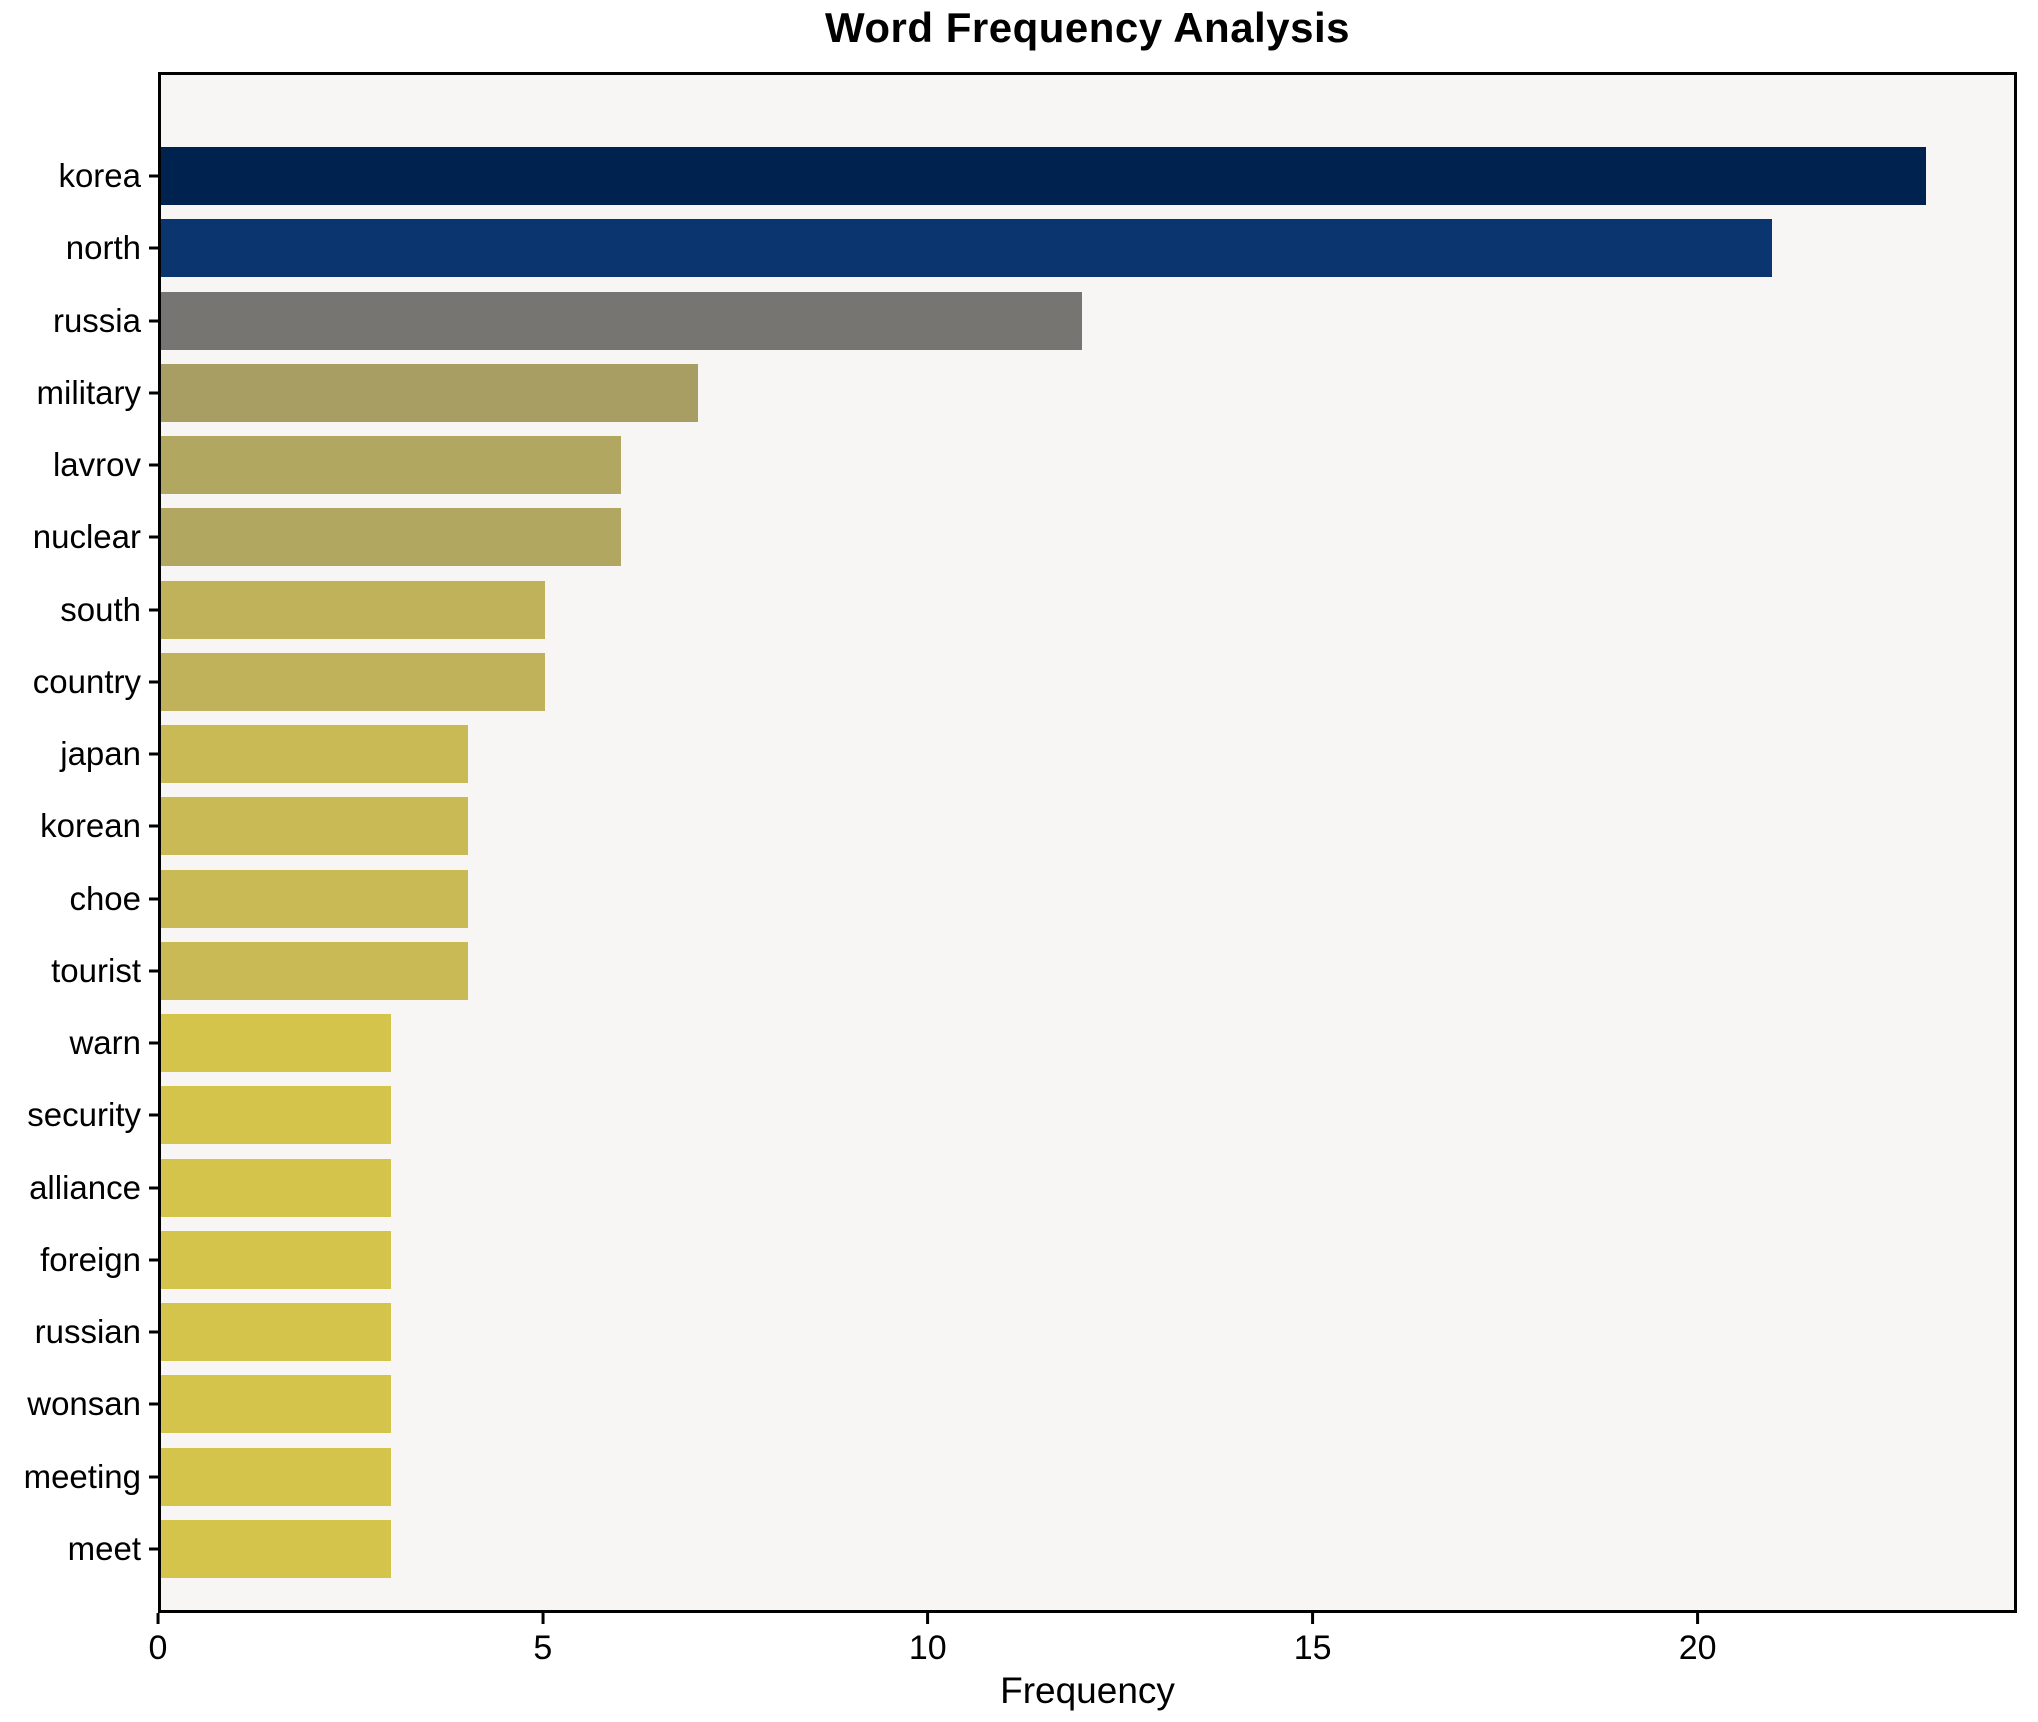 This screenshot has width=2038, height=1722. I want to click on x-axis-label: Frequency, so click(1087, 1690).